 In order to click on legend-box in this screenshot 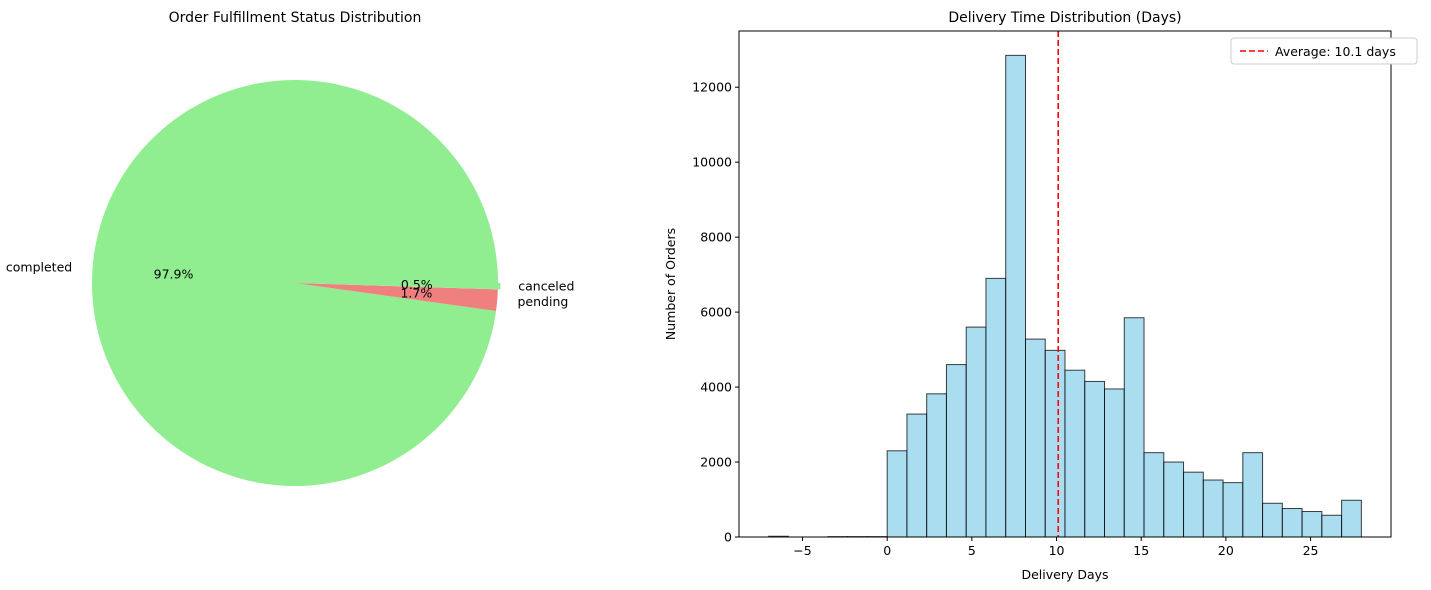, I will do `click(1324, 51)`.